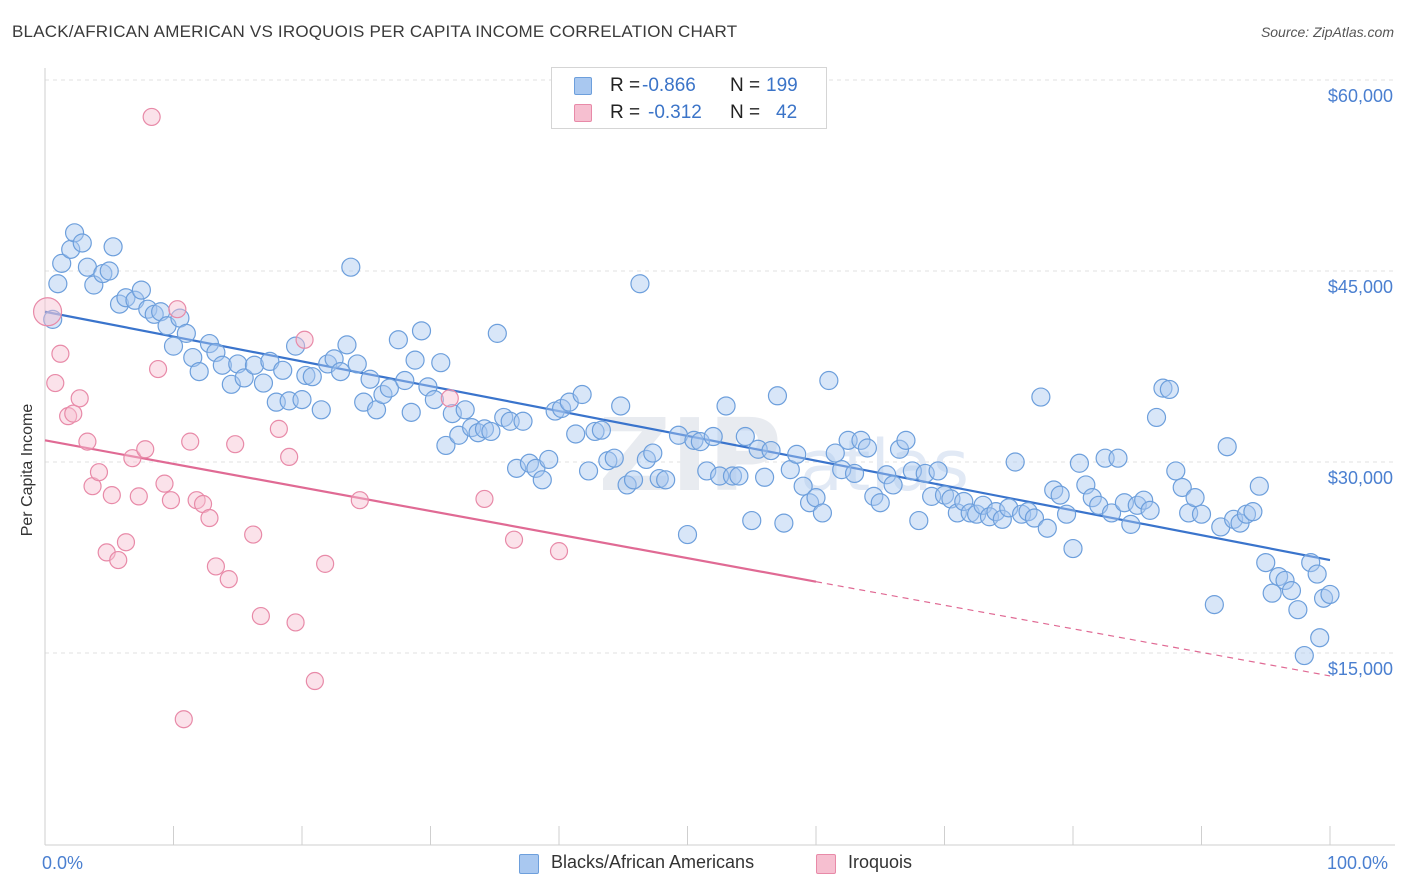 The image size is (1406, 892). What do you see at coordinates (1360, 287) in the screenshot?
I see `y-tick-label: $45,000` at bounding box center [1360, 287].